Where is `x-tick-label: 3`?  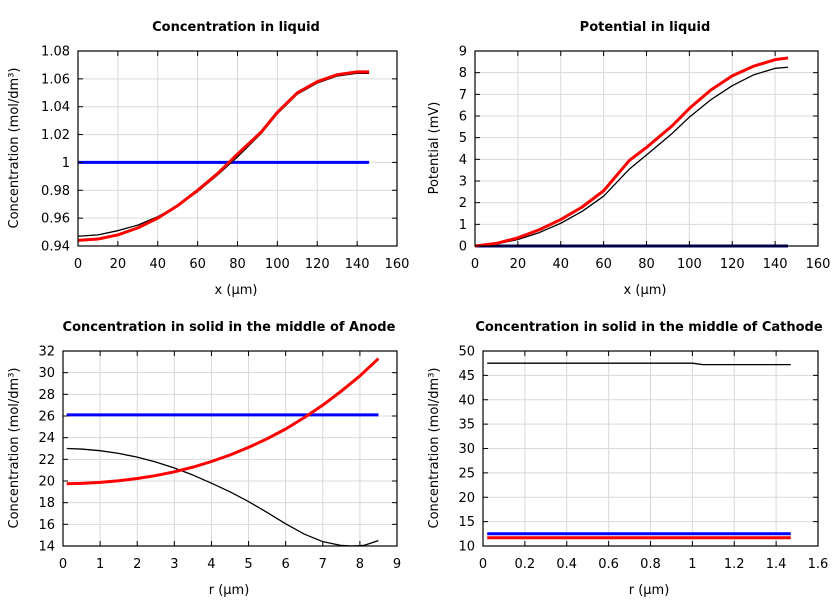
x-tick-label: 3 is located at coordinates (174, 564).